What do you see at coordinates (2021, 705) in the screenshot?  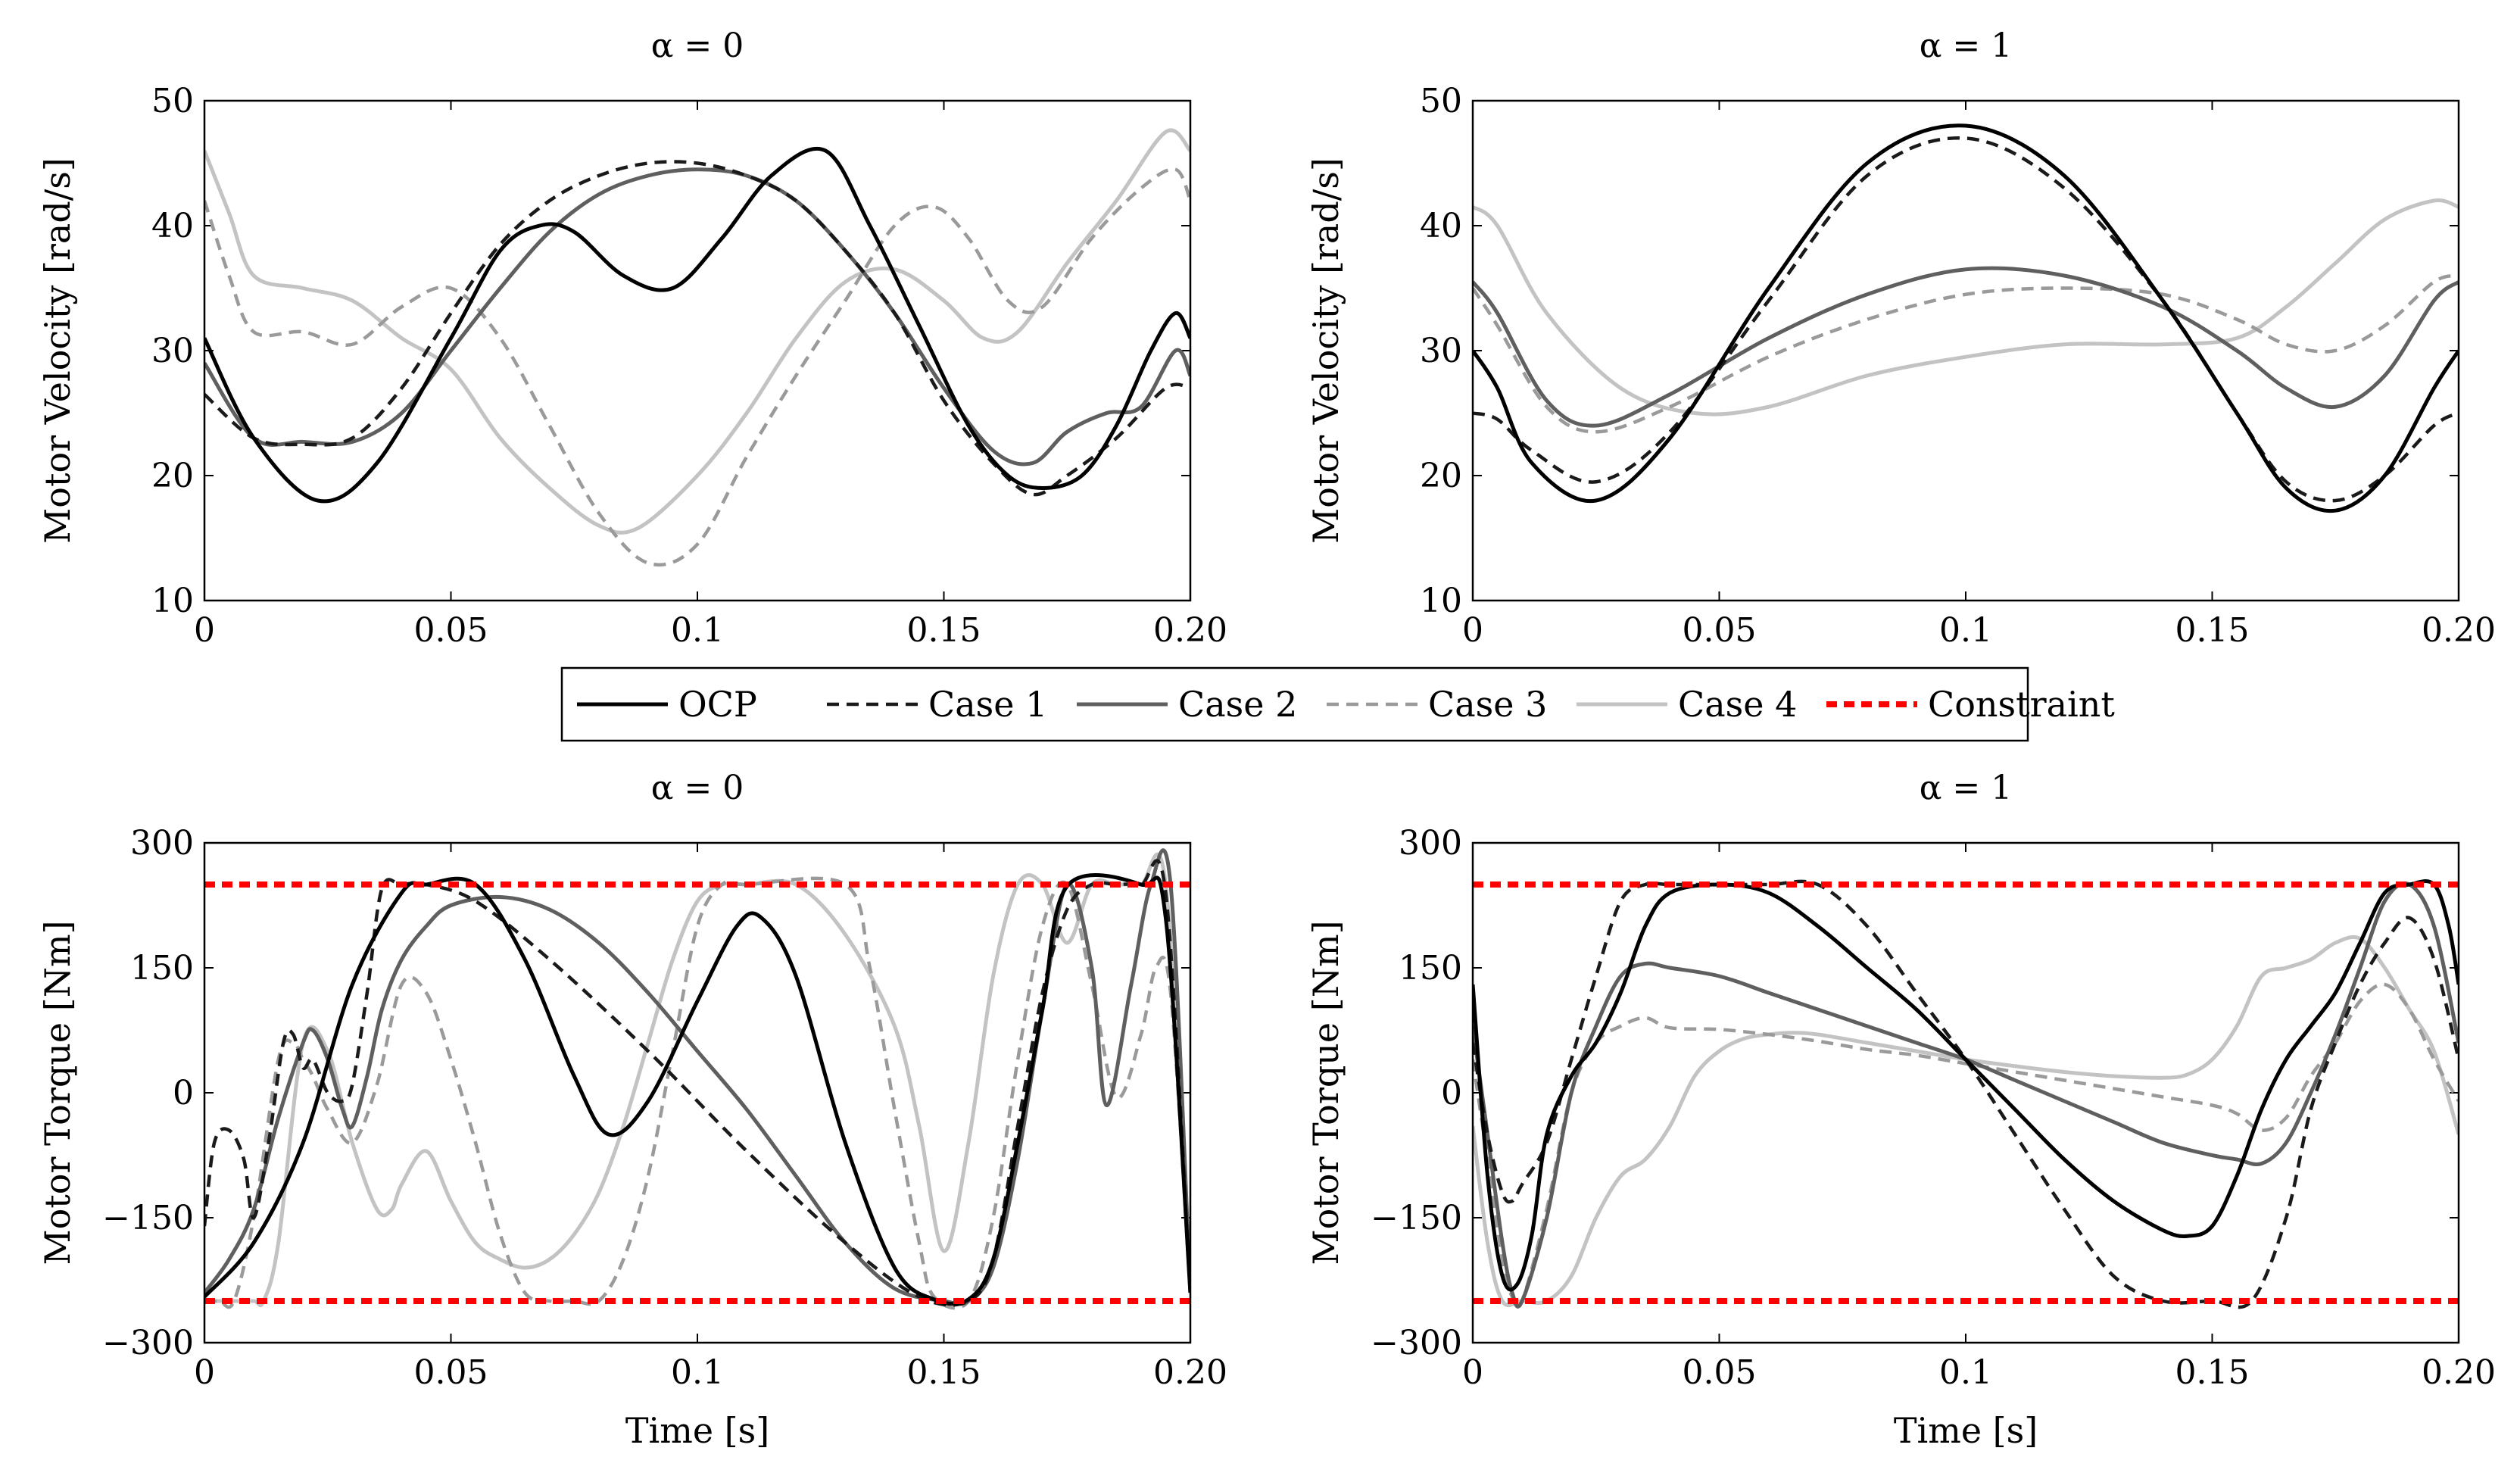 I see `legend-label: Constraint` at bounding box center [2021, 705].